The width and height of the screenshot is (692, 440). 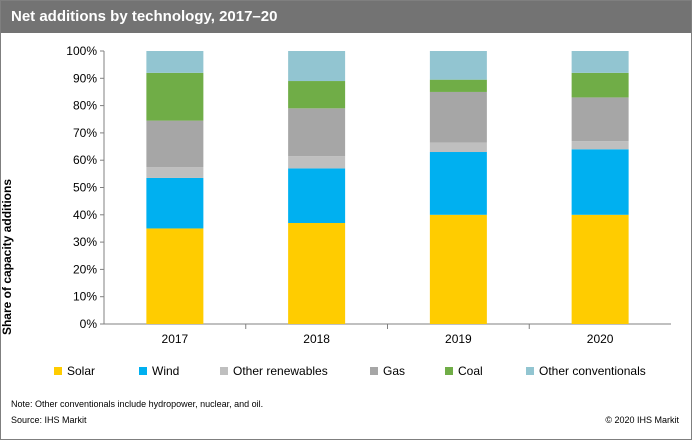 What do you see at coordinates (470, 371) in the screenshot?
I see `legend-label: Coal` at bounding box center [470, 371].